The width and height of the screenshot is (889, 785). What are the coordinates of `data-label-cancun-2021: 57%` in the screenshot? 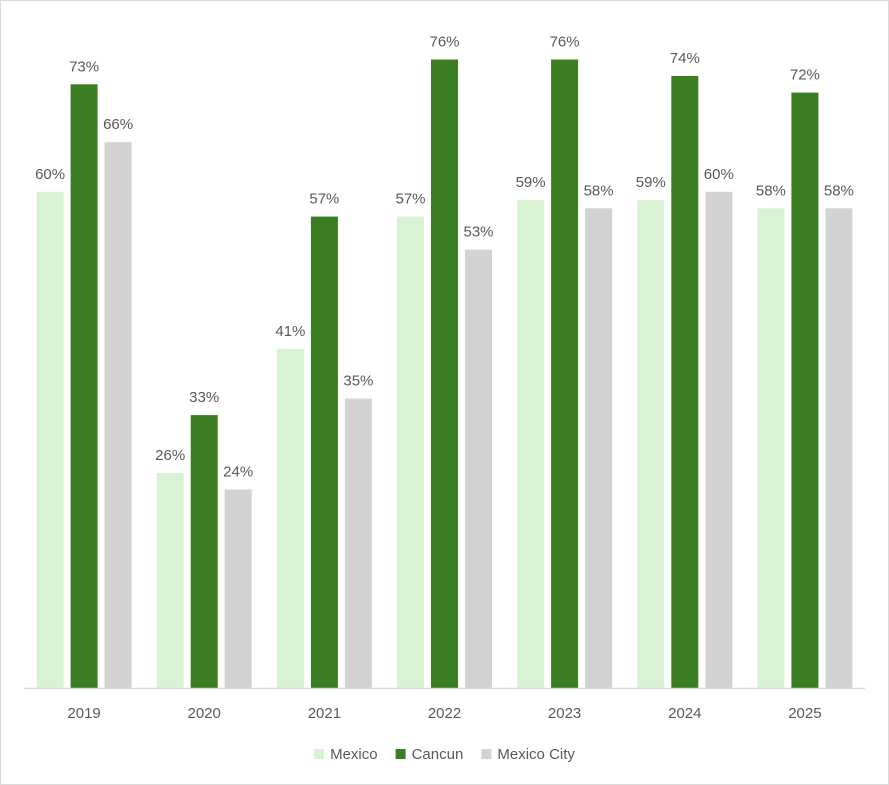 It's located at (324, 199).